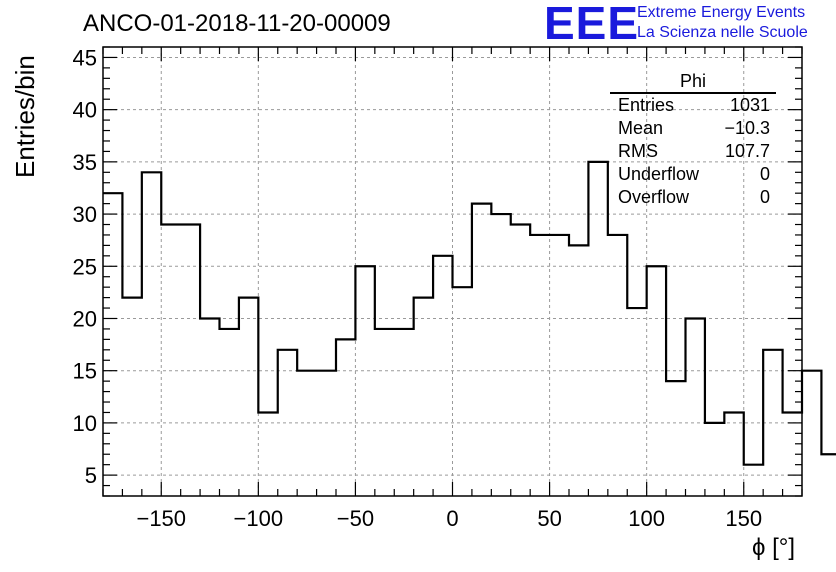 This screenshot has height=572, width=836. Describe the element at coordinates (91, 475) in the screenshot. I see `y-tick-label: 5` at that location.